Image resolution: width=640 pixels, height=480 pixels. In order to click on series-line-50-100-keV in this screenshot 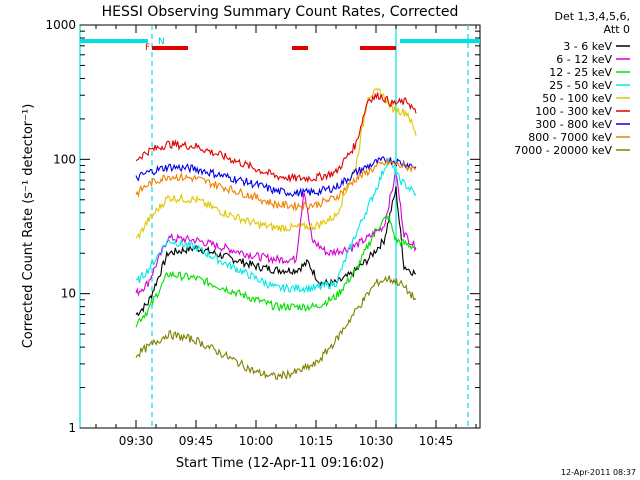, I will do `click(276, 163)`.